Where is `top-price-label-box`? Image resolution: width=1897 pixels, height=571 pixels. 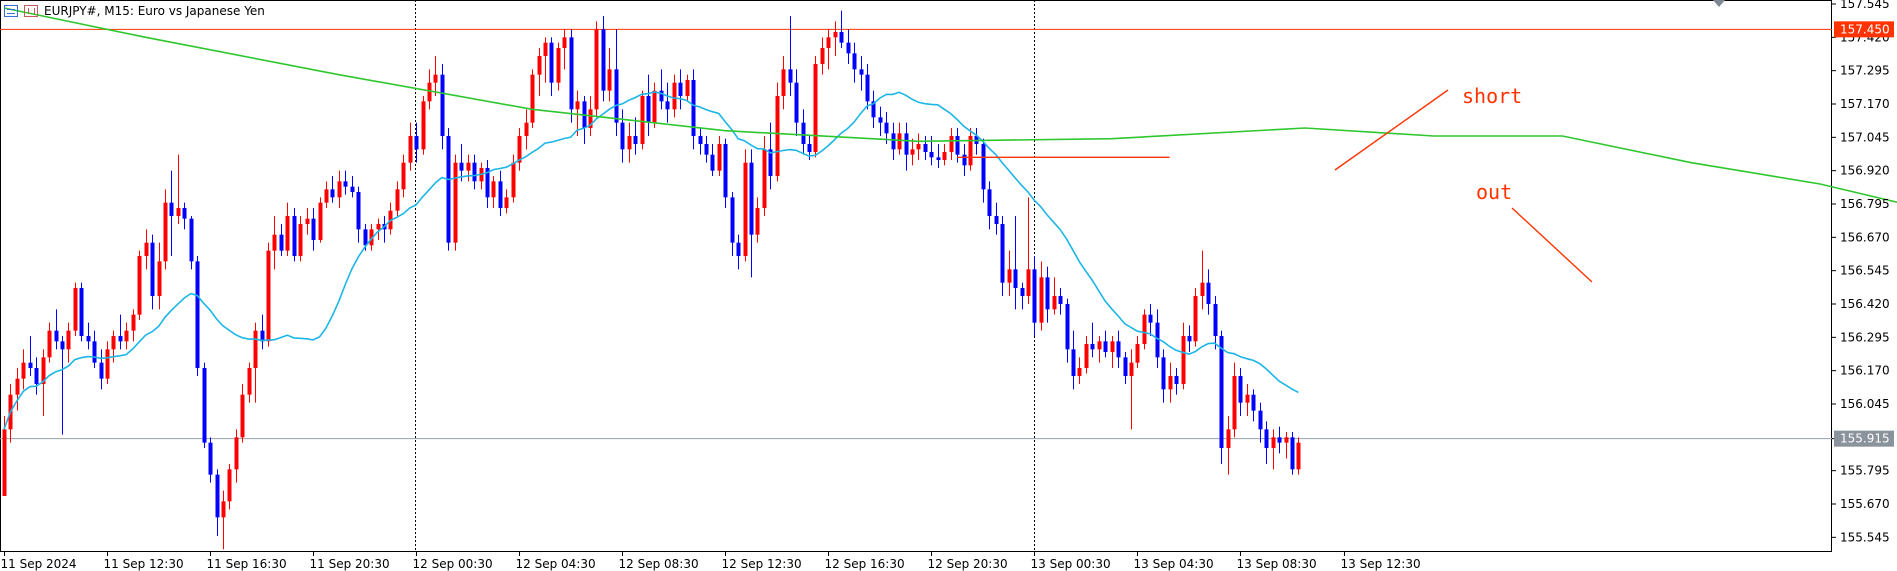
top-price-label-box is located at coordinates (1864, 29).